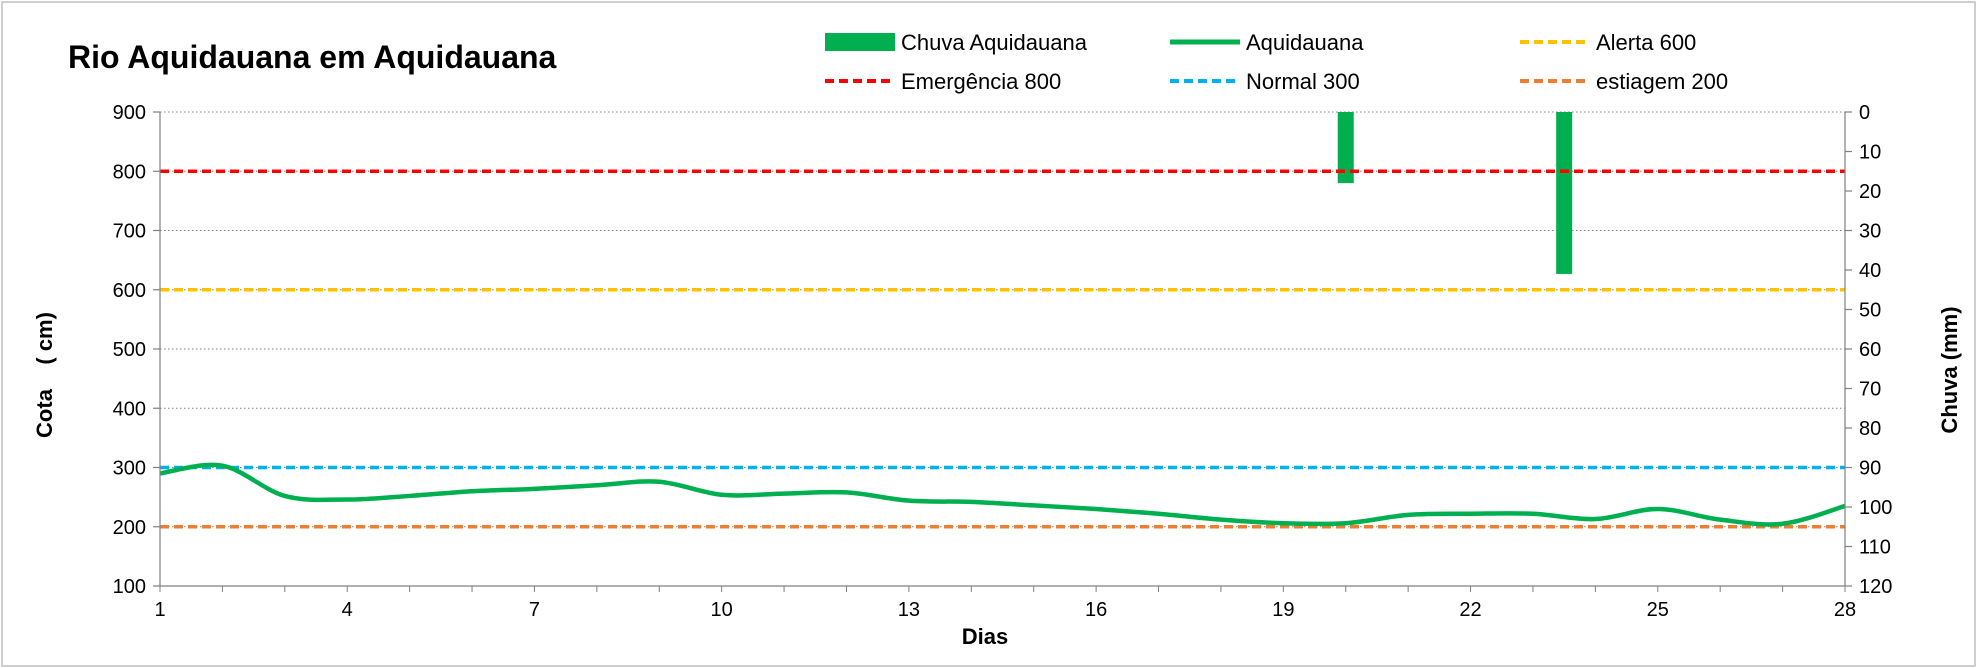 This screenshot has width=1977, height=668. What do you see at coordinates (1096, 610) in the screenshot?
I see `x-tick-label: 16` at bounding box center [1096, 610].